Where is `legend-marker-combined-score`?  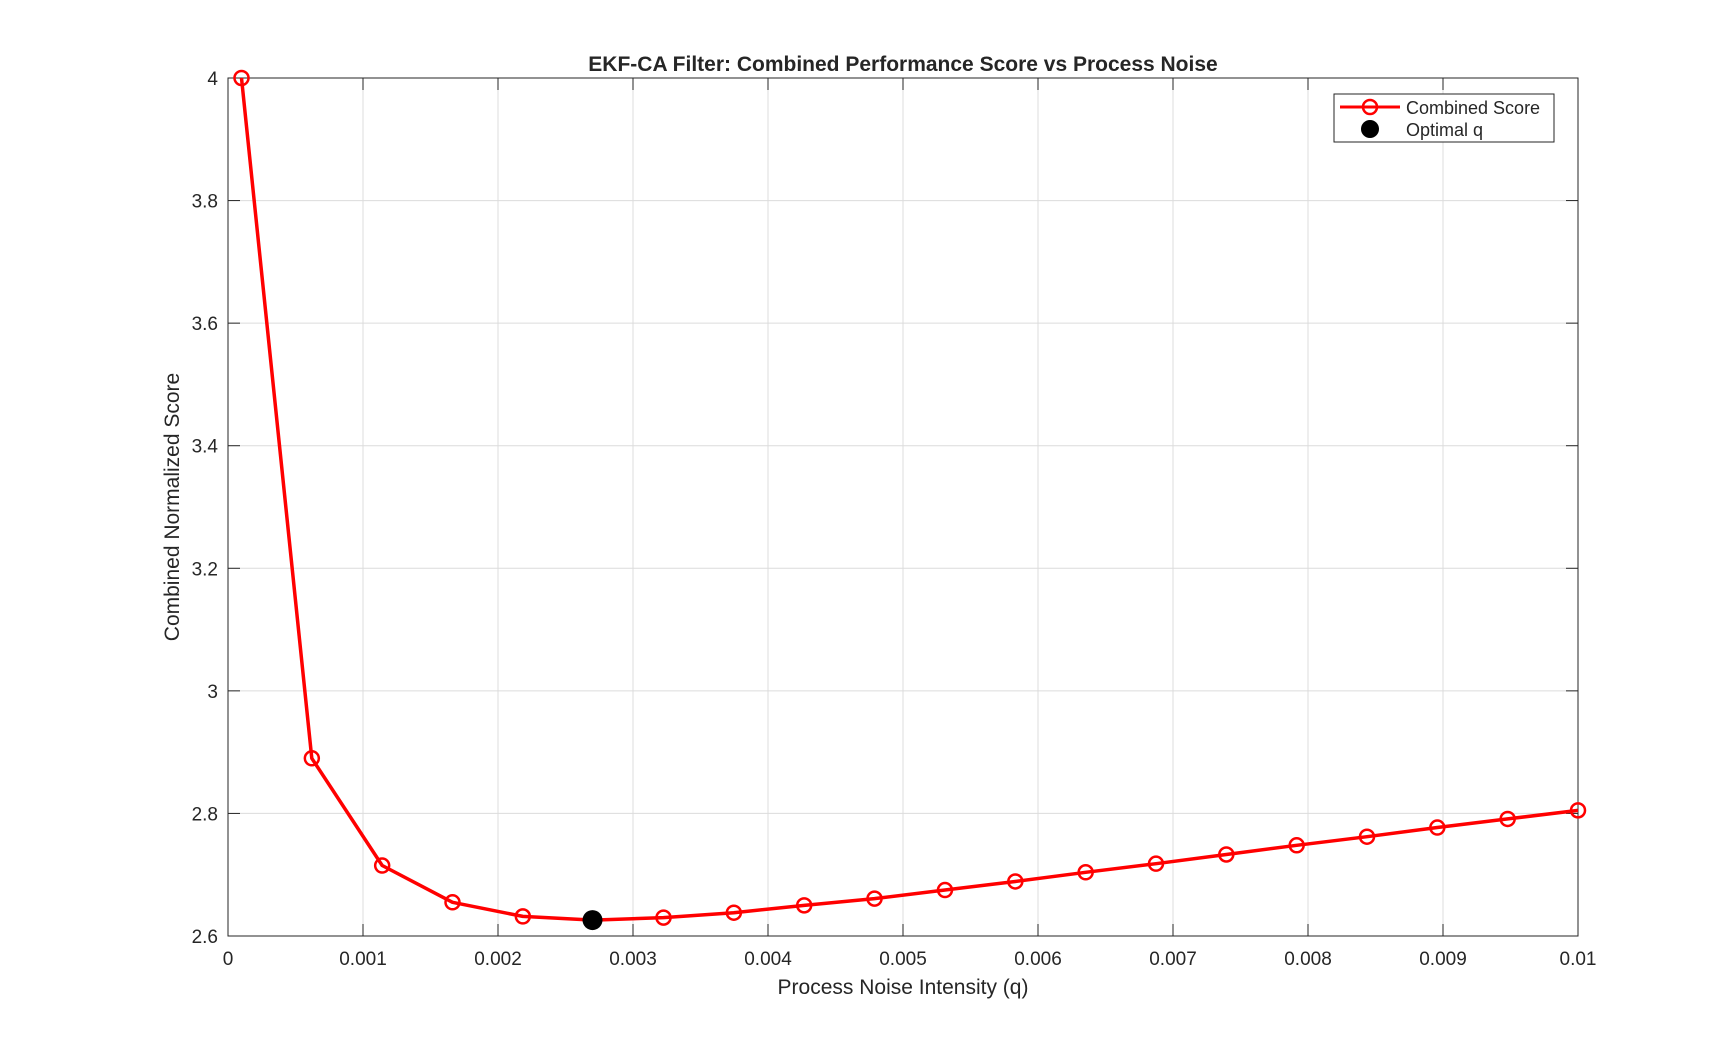
legend-marker-combined-score is located at coordinates (1370, 107).